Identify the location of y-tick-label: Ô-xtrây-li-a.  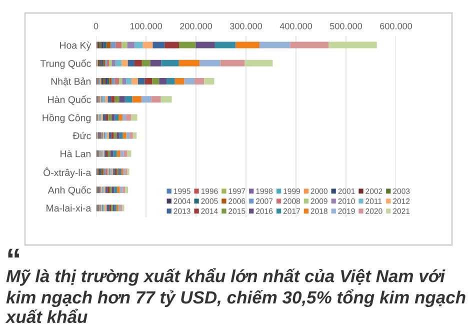
(68, 173).